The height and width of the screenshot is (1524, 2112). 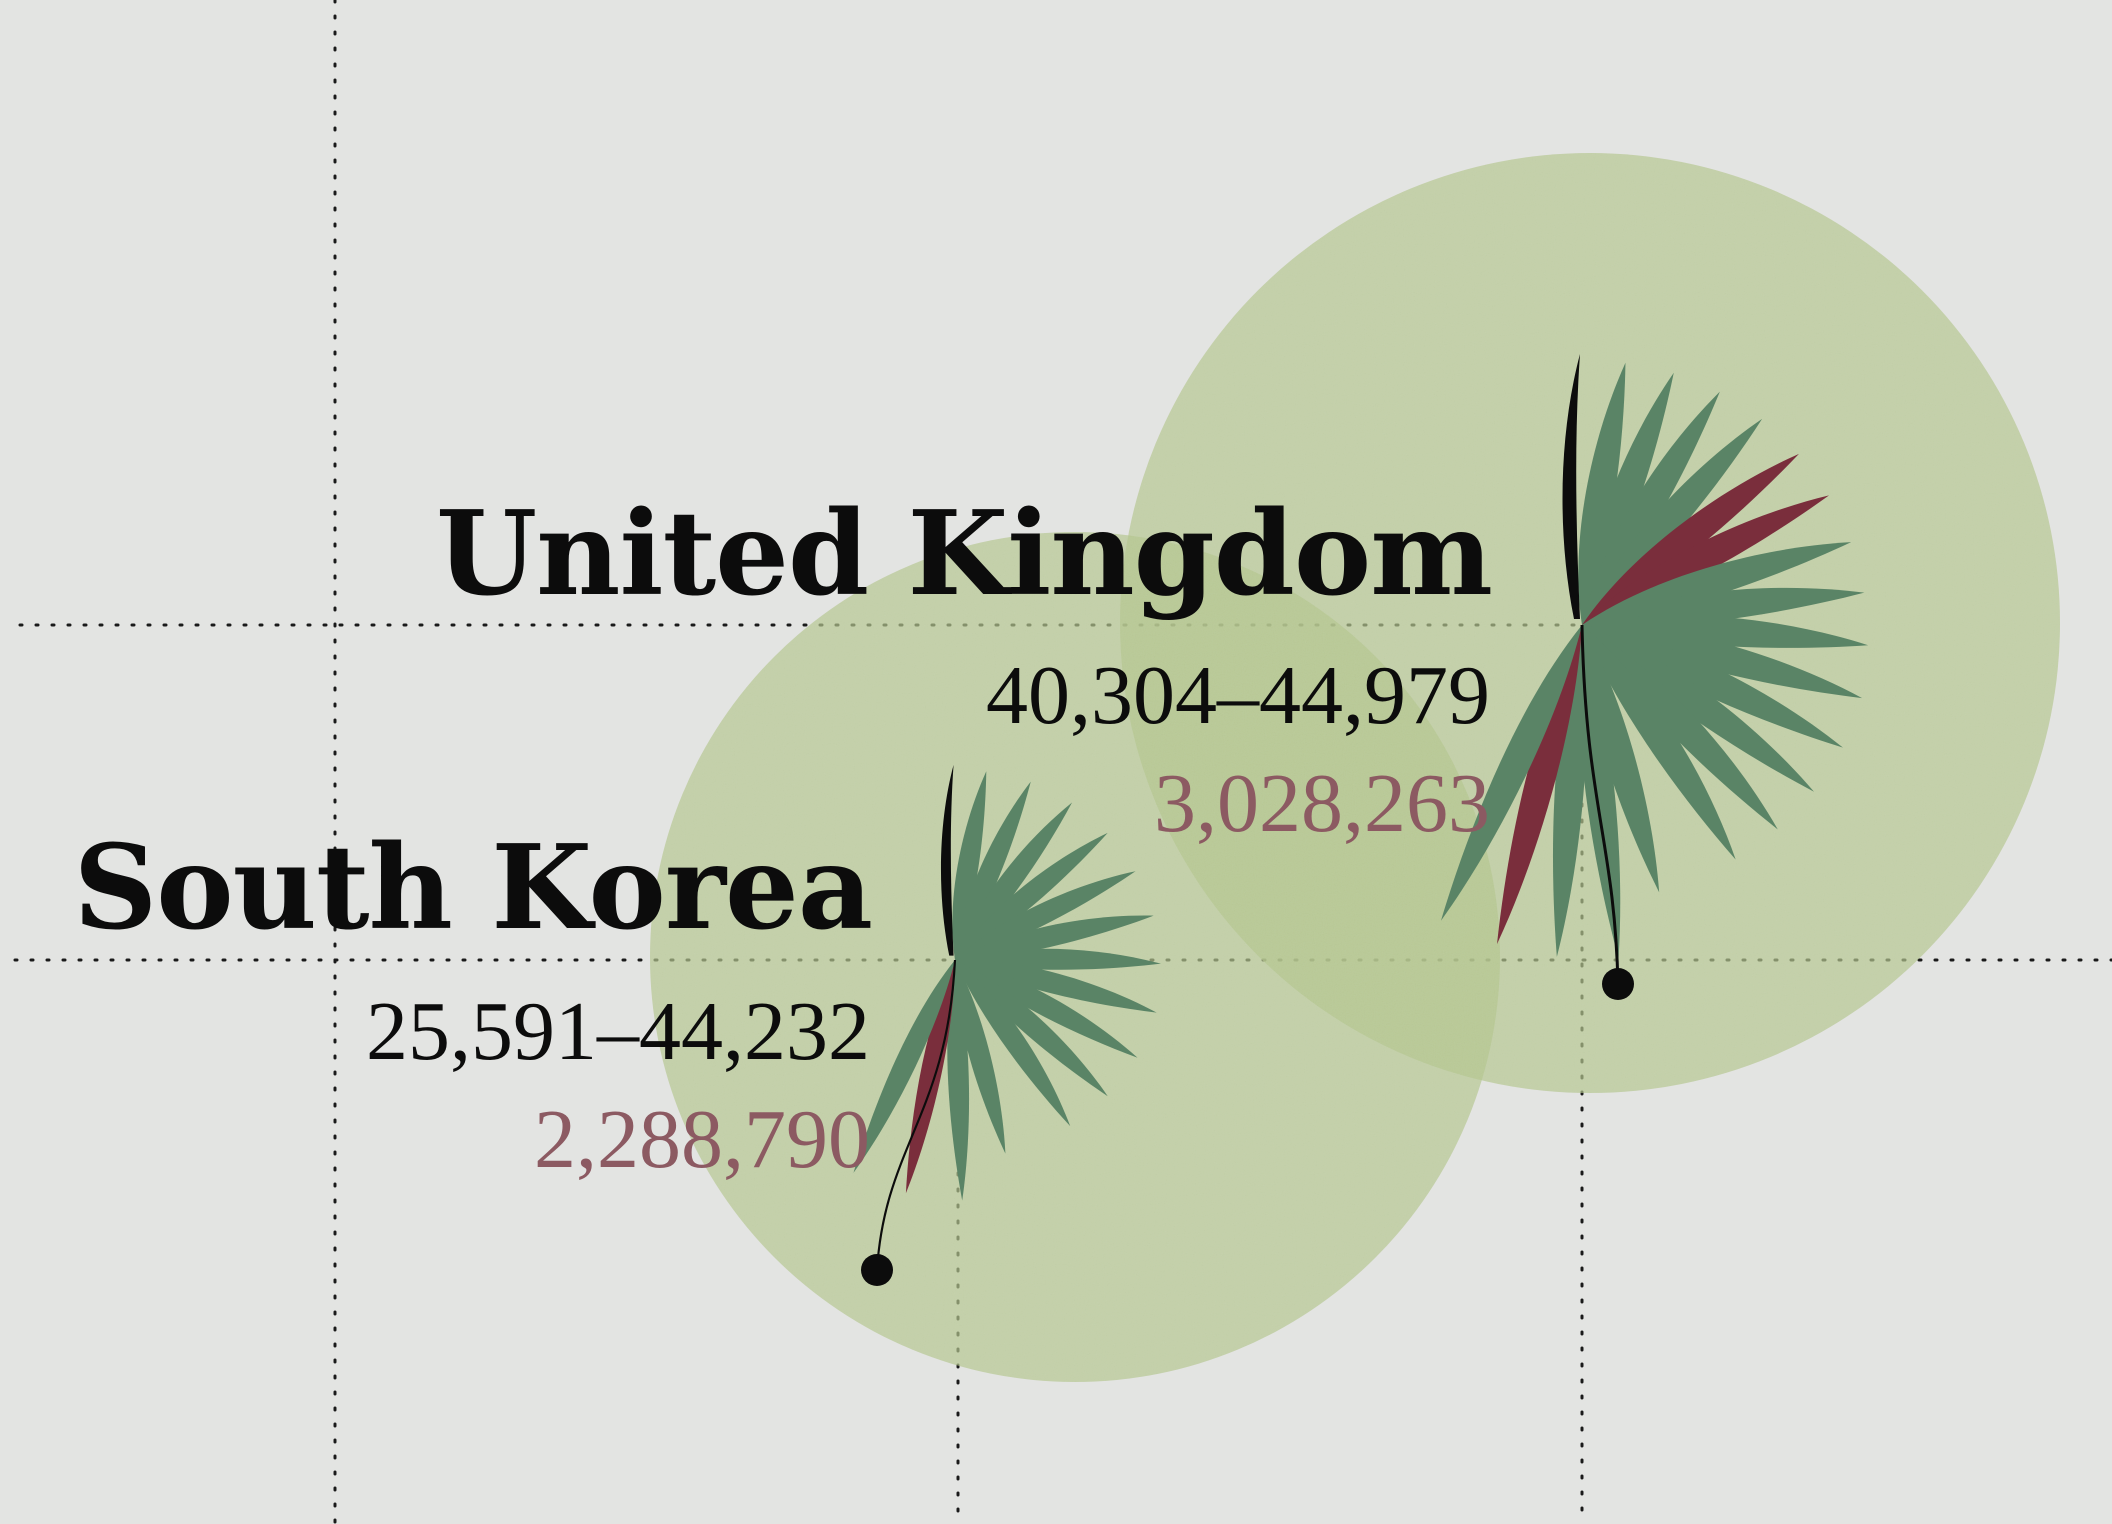 I want to click on sk-country-name: South Korea, so click(x=473, y=888).